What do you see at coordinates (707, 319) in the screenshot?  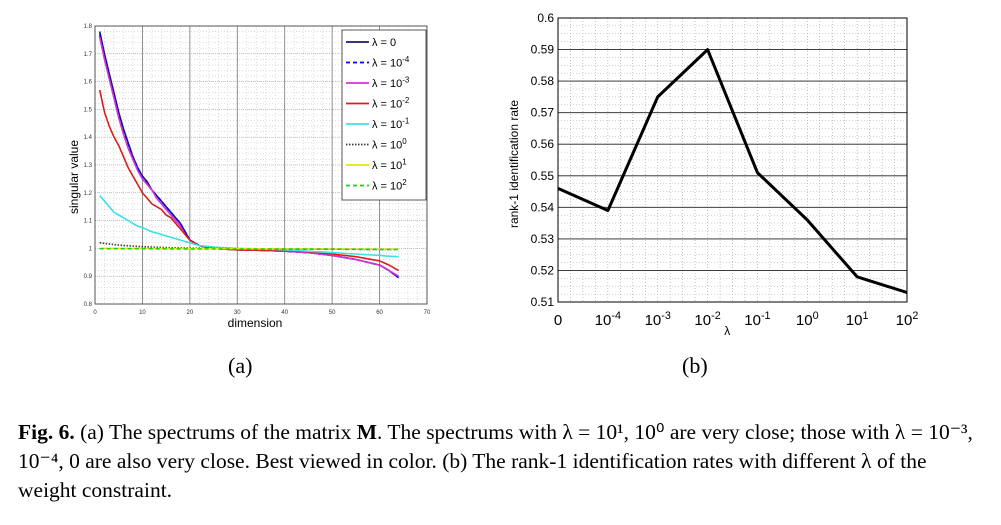 I see `x-tick-label: 10⁻²` at bounding box center [707, 319].